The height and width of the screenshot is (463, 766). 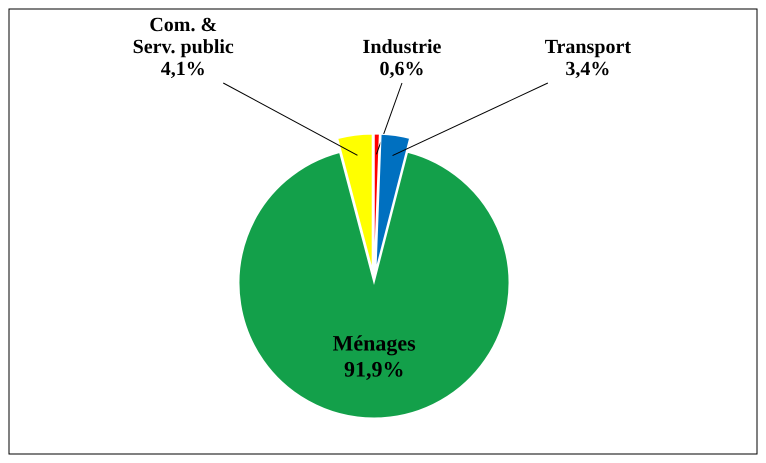 What do you see at coordinates (587, 69) in the screenshot?
I see `data-label: 3,4%` at bounding box center [587, 69].